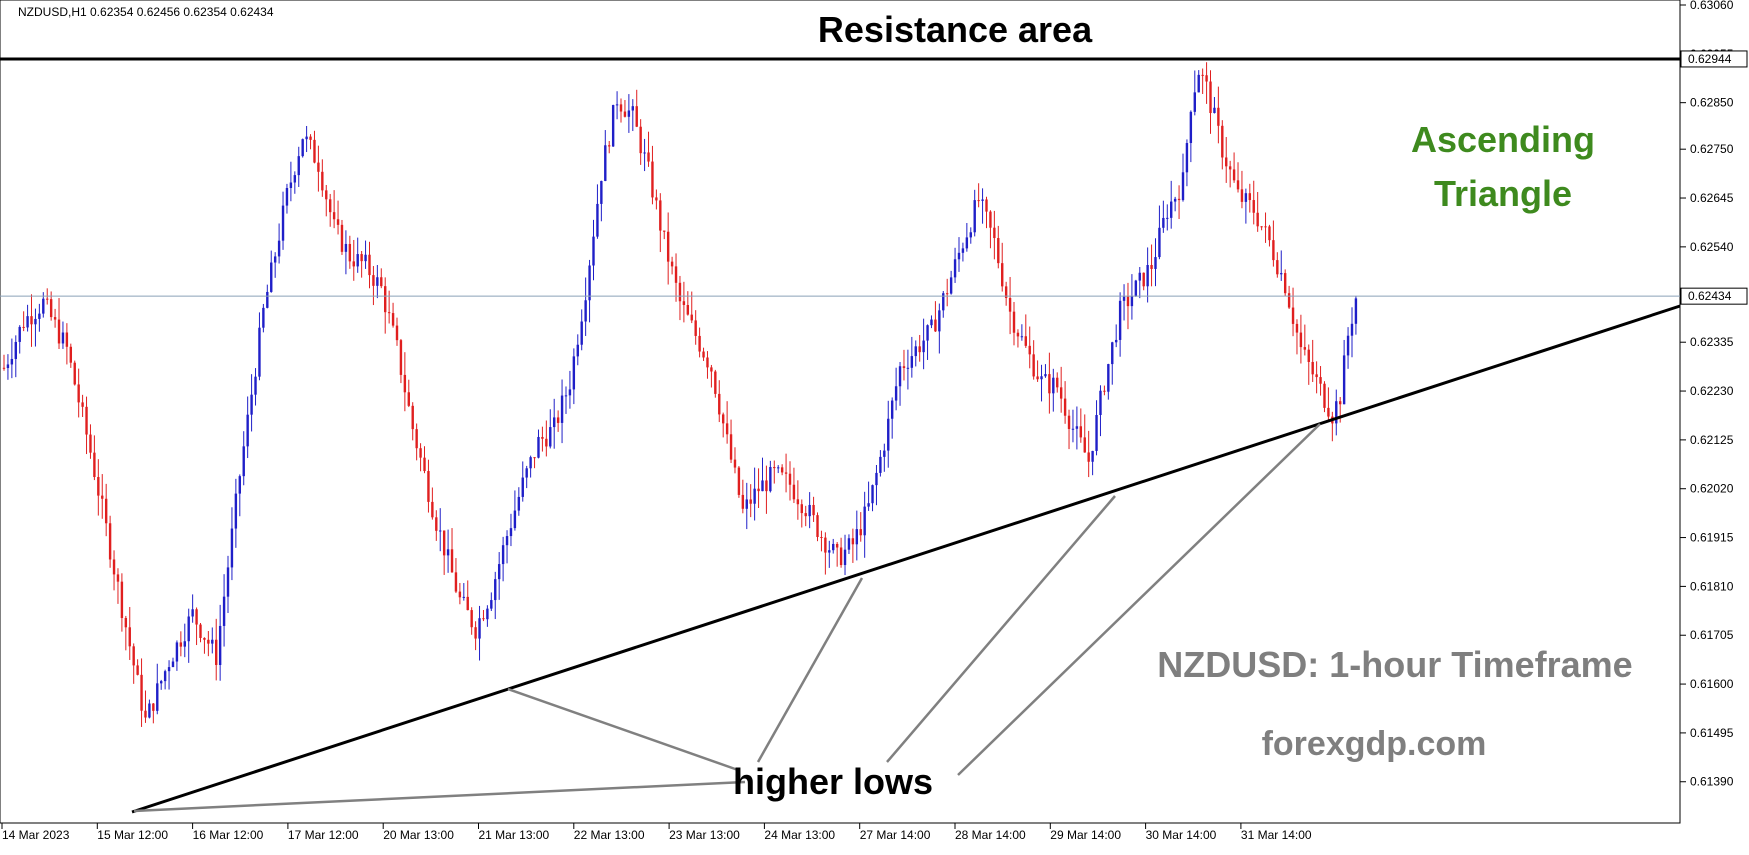 This screenshot has width=1749, height=855. I want to click on chart-title: Resistance area, so click(955, 29).